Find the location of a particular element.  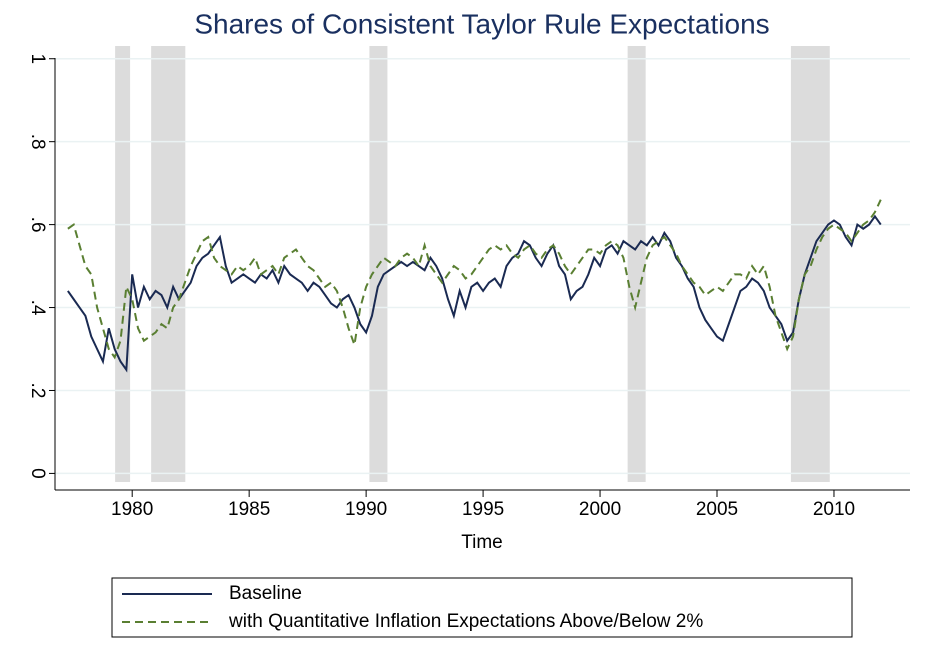

y-tick-label: 1 is located at coordinates (37, 58).